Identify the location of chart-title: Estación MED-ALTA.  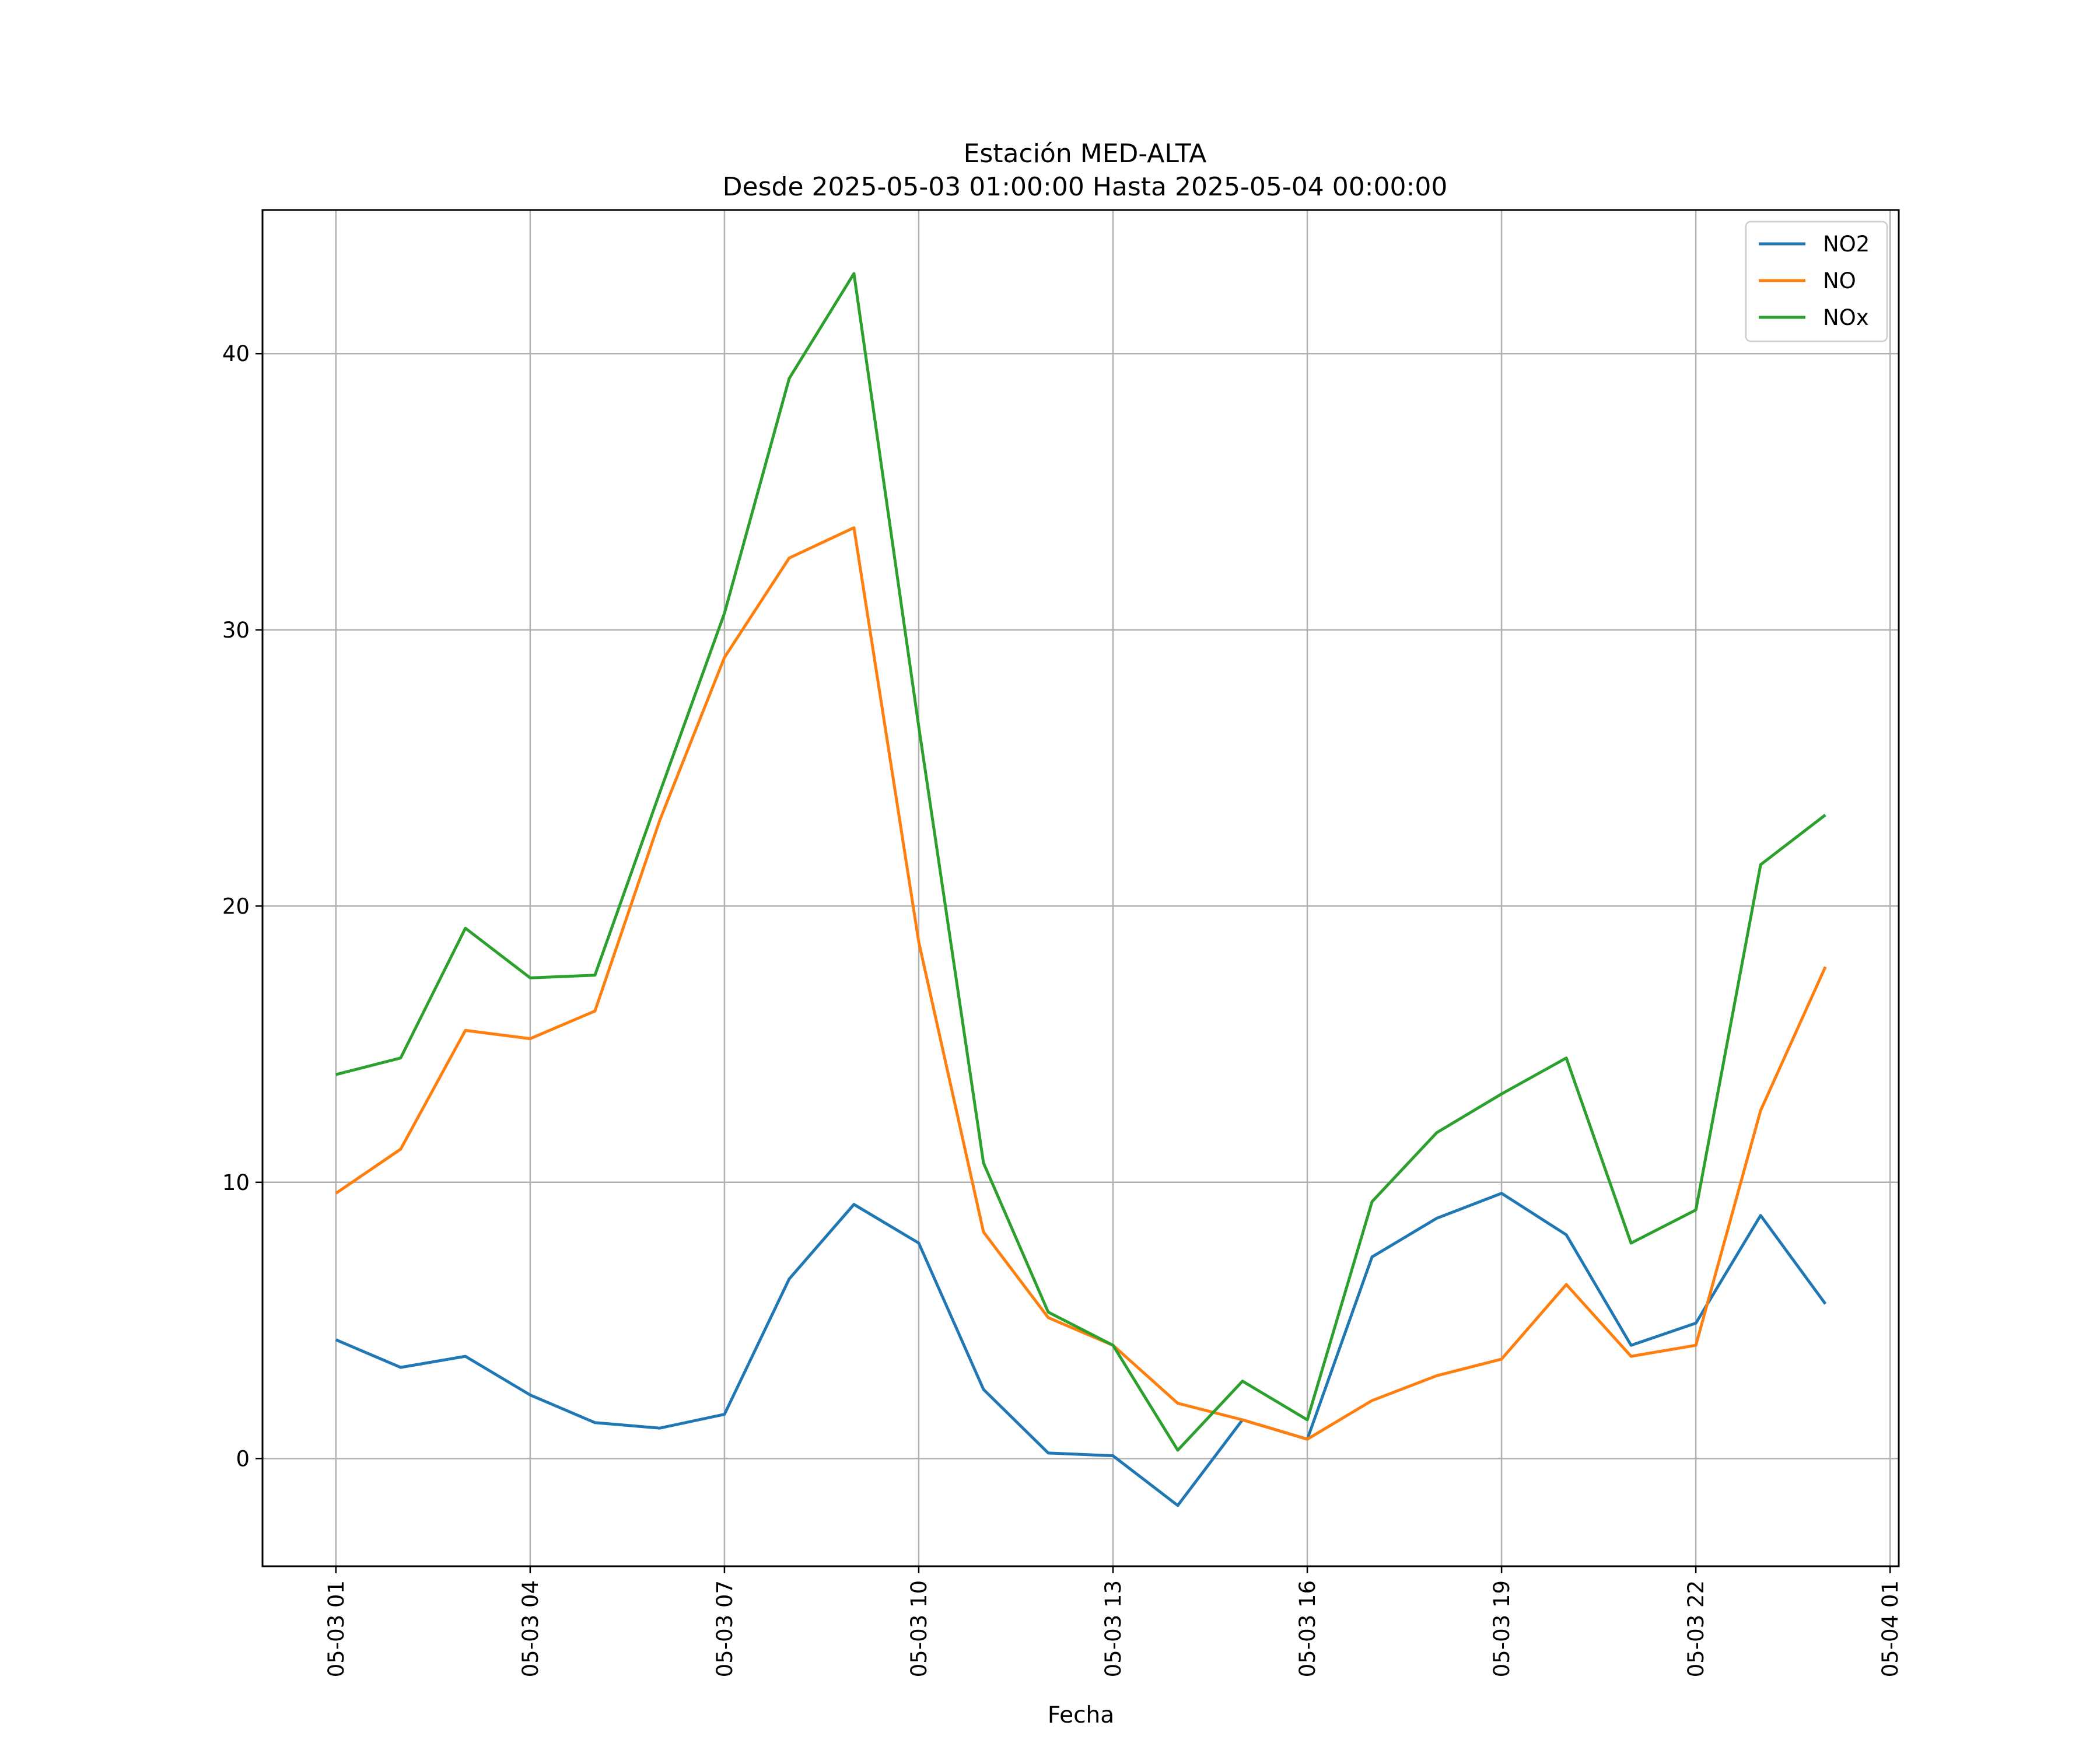
(1085, 154).